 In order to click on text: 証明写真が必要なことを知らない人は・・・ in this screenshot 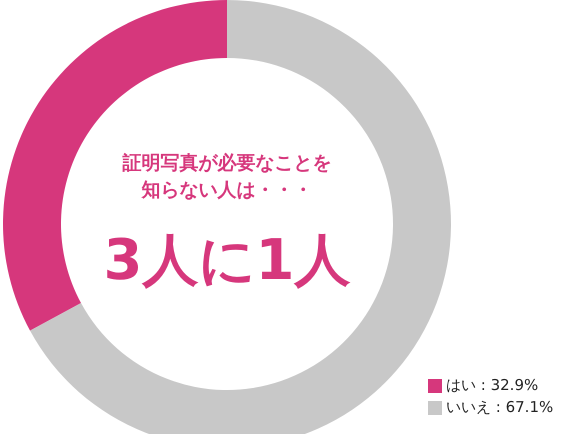, I will do `click(226, 177)`.